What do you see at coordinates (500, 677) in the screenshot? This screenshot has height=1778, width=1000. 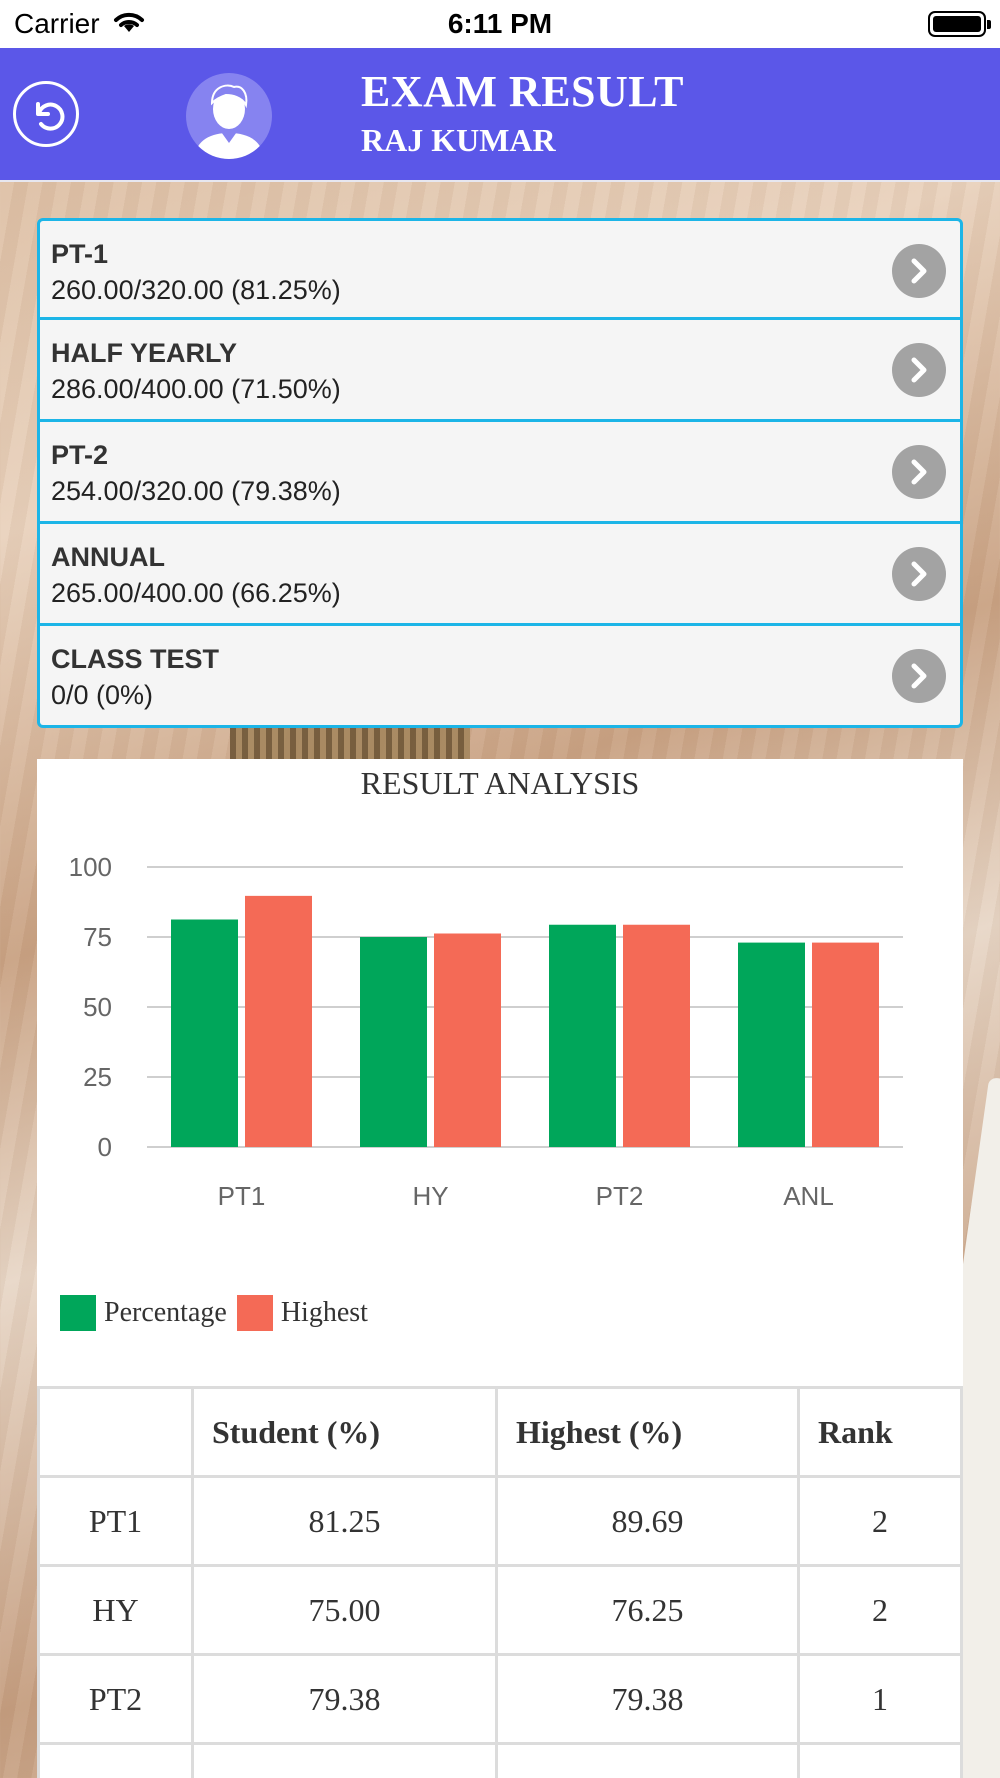 I see `exam-item-class-test: CLASS TEST 0/0 (0%)` at bounding box center [500, 677].